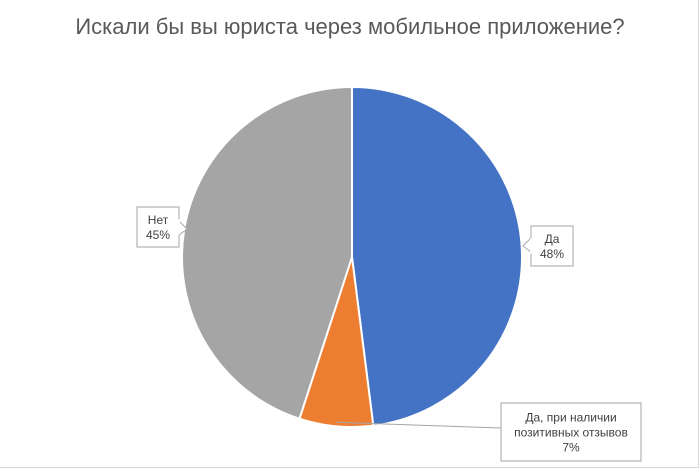  Describe the element at coordinates (570, 418) in the screenshot. I see `data-label-category: Да, при наличии` at that location.